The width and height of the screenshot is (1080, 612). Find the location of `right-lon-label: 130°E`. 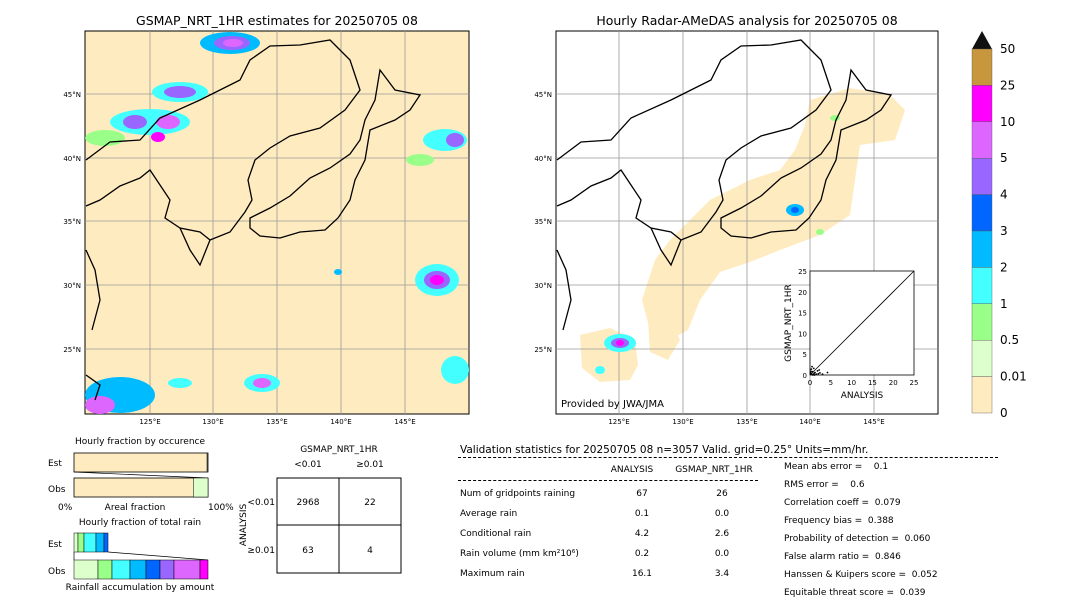

right-lon-label: 130°E is located at coordinates (682, 422).